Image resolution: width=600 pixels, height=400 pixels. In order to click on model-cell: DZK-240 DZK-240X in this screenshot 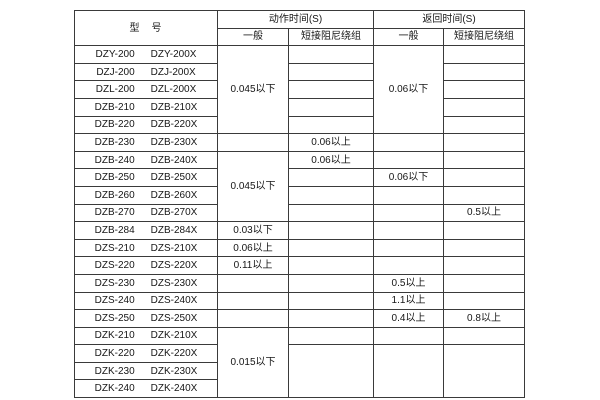, I will do `click(146, 389)`.